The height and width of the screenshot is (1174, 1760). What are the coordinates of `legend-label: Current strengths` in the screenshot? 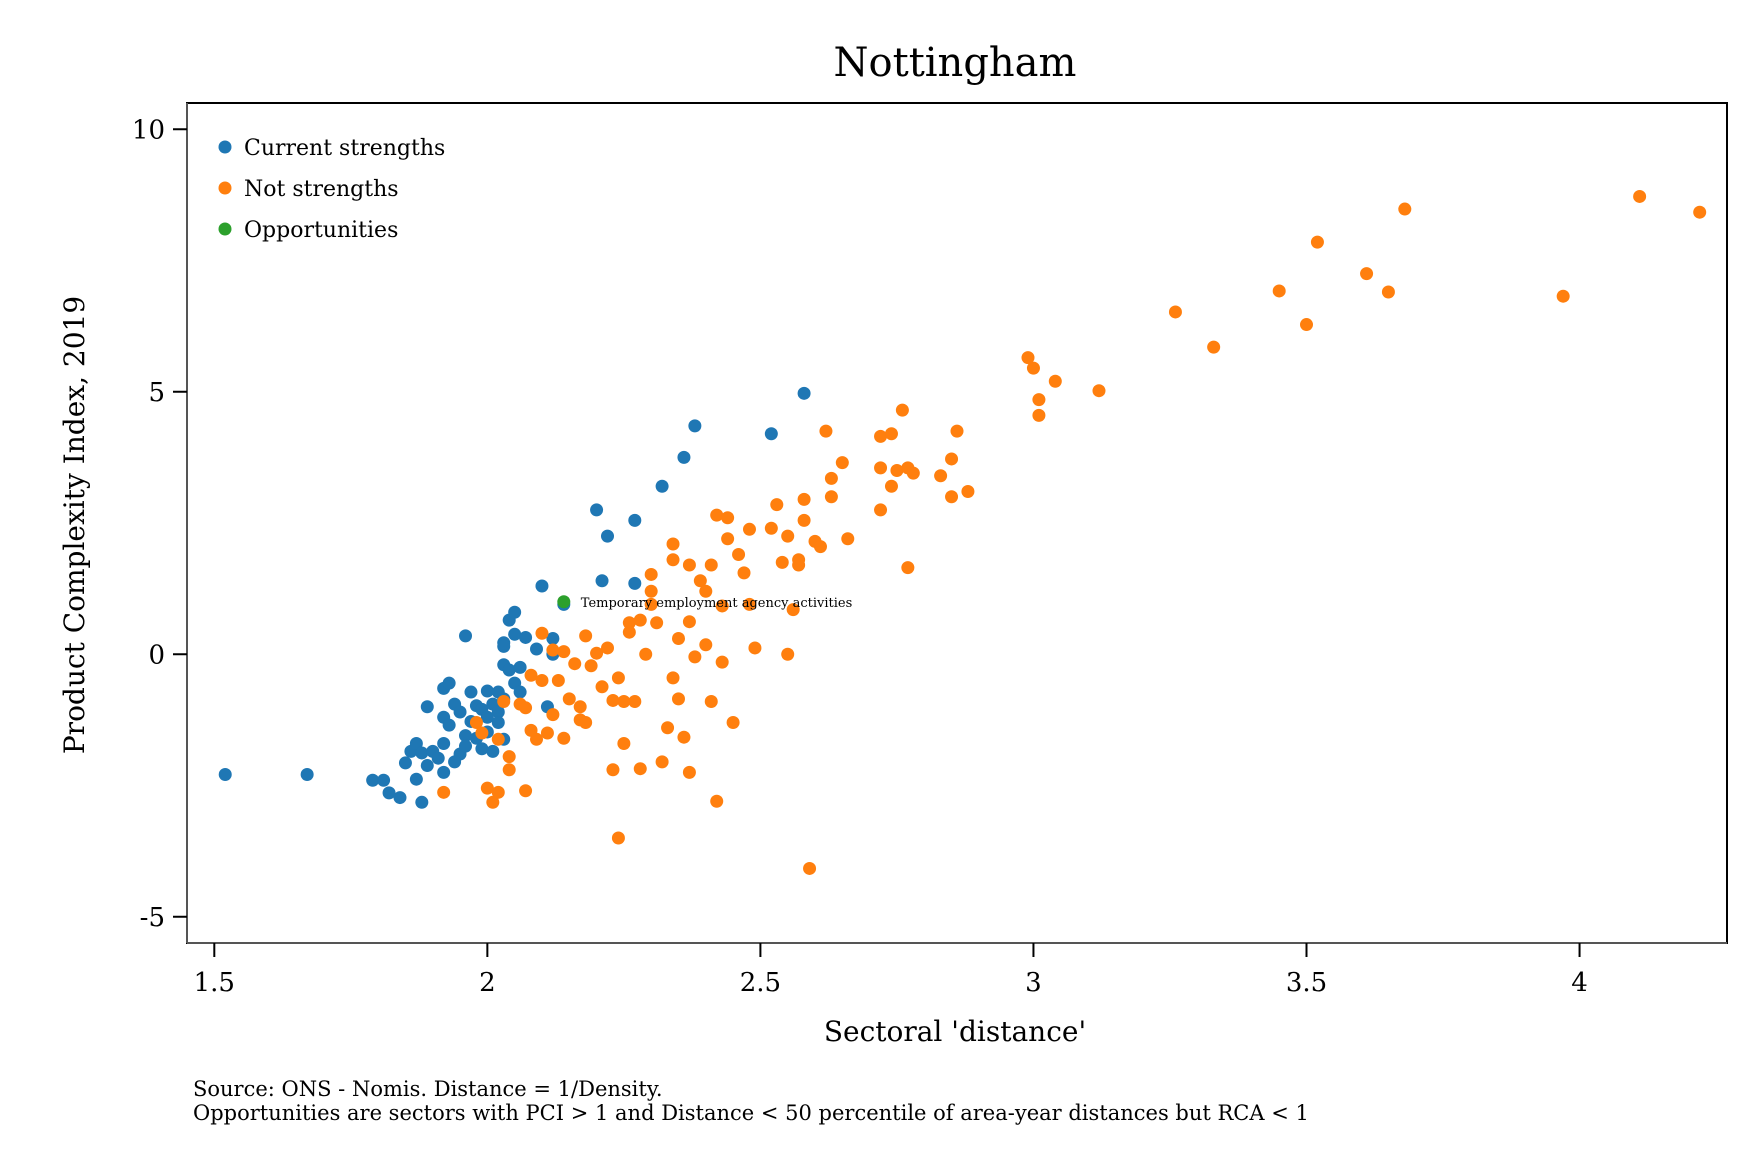 It's located at (344, 148).